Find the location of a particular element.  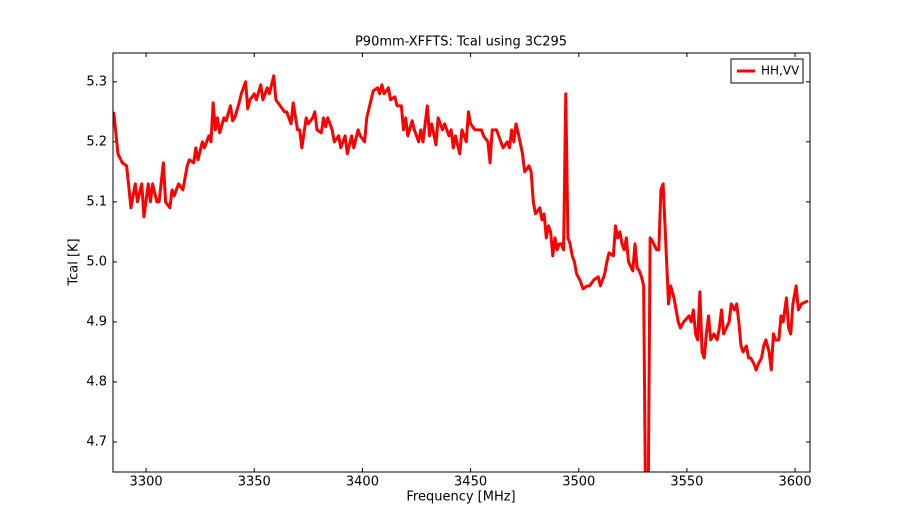

y-tick-label: 4.7 is located at coordinates (96, 441).